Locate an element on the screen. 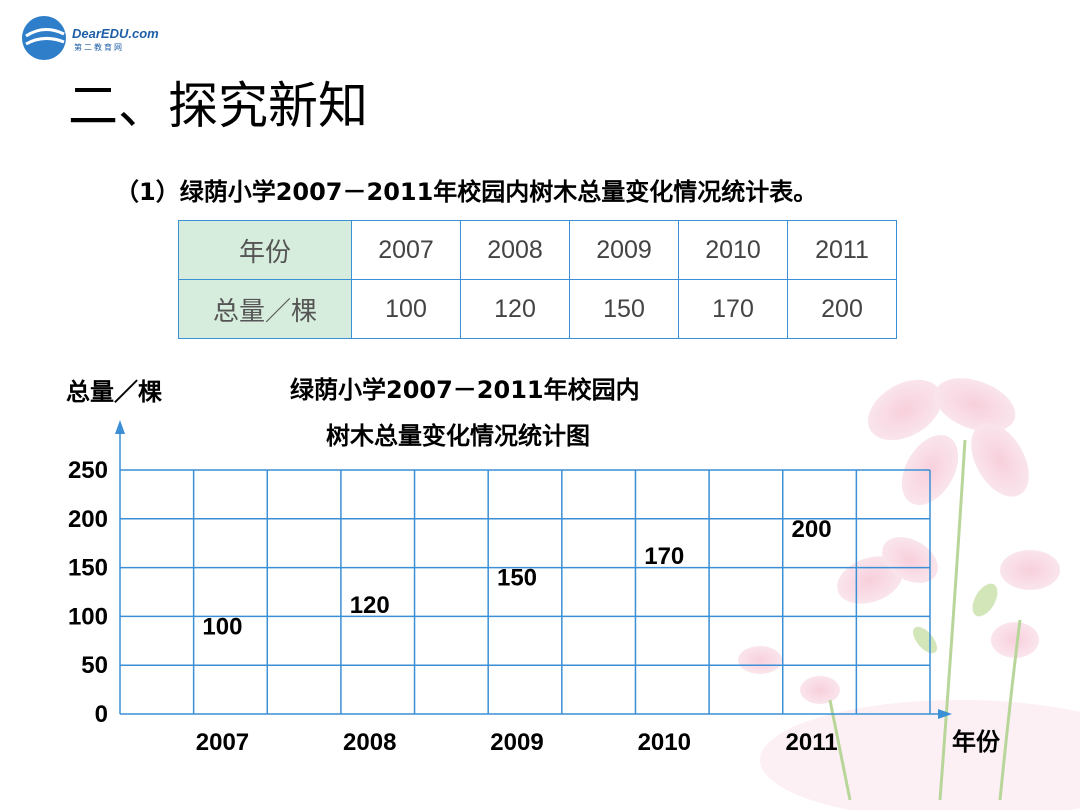  x-axis-arrow-icon is located at coordinates (945, 714).